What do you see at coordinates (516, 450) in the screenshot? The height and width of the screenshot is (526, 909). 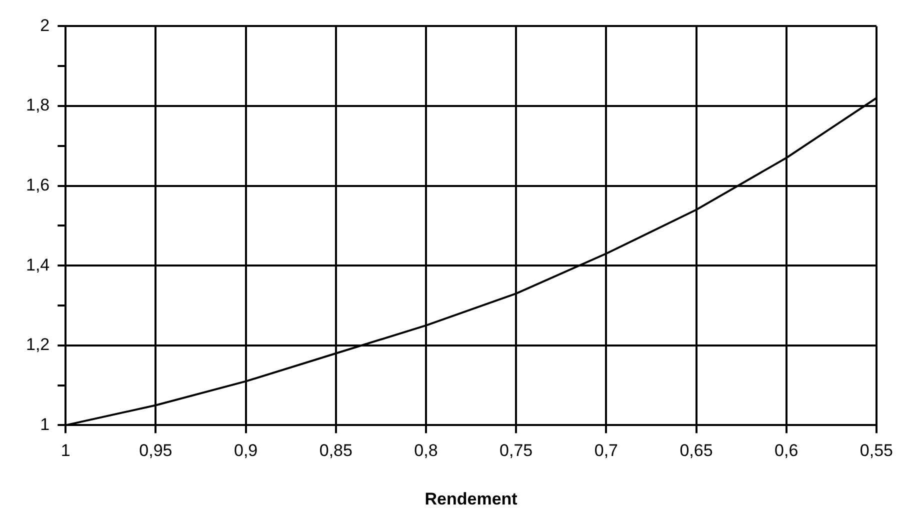 I see `x-tick-label: 0,75` at bounding box center [516, 450].